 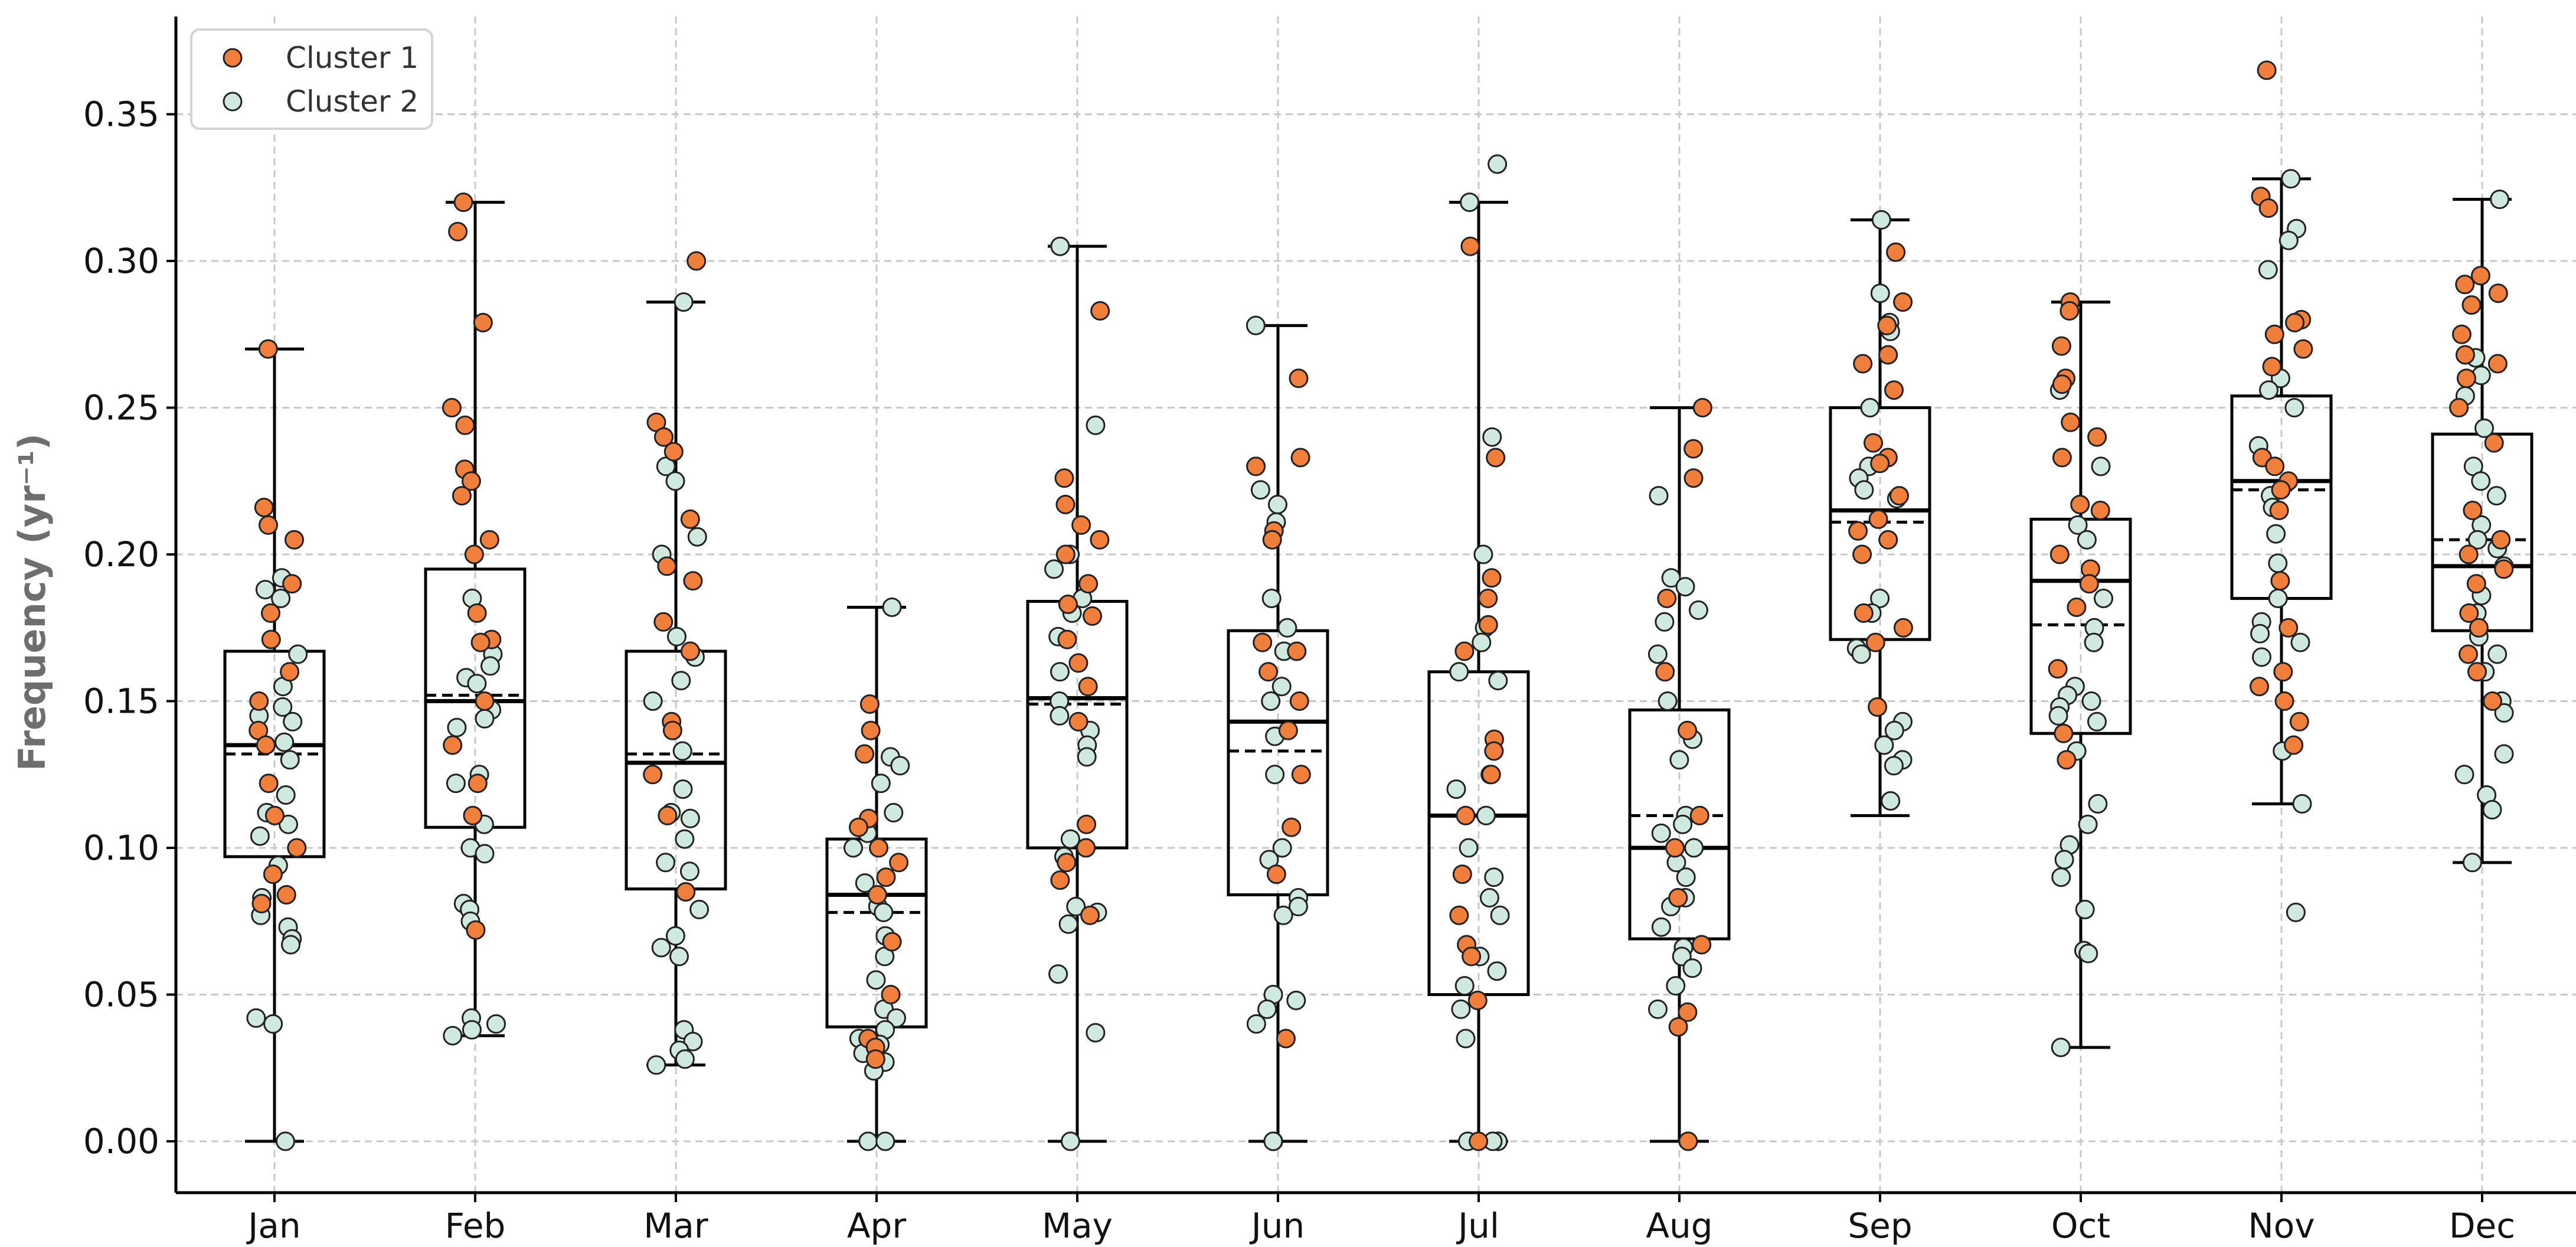 I want to click on legend-frame, so click(x=311, y=79).